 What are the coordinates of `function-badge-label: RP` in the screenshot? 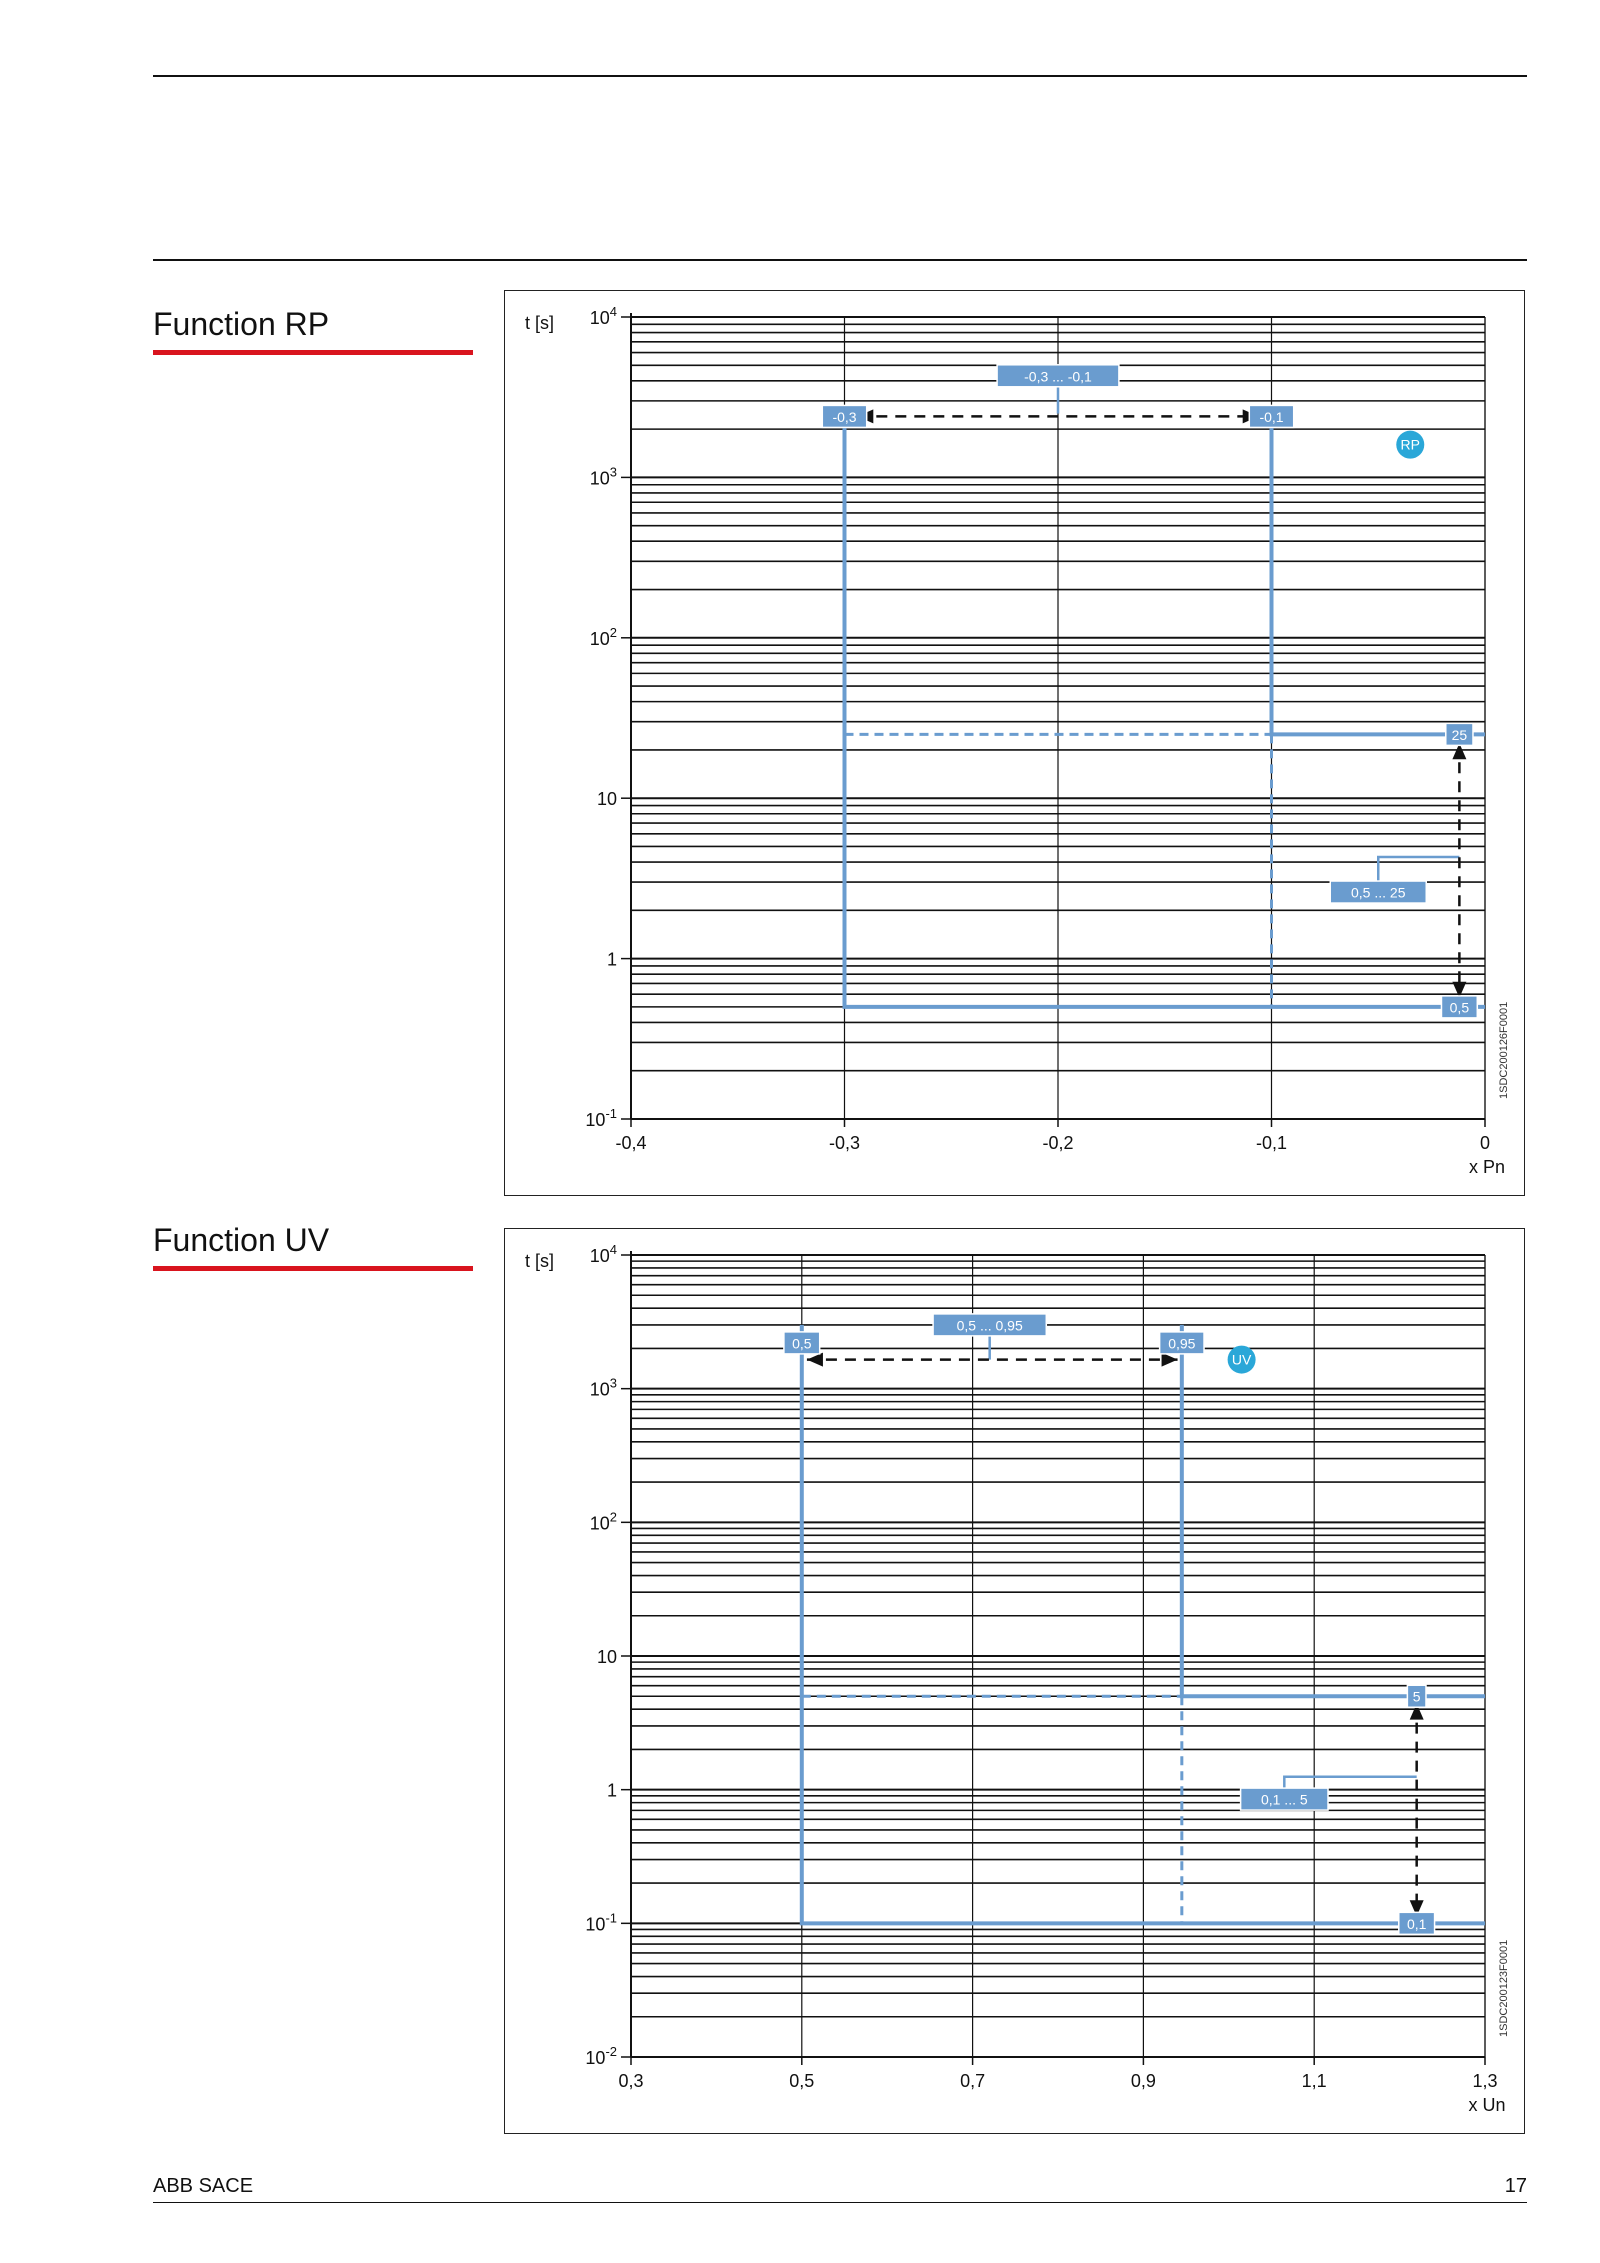 It's located at (1410, 445).